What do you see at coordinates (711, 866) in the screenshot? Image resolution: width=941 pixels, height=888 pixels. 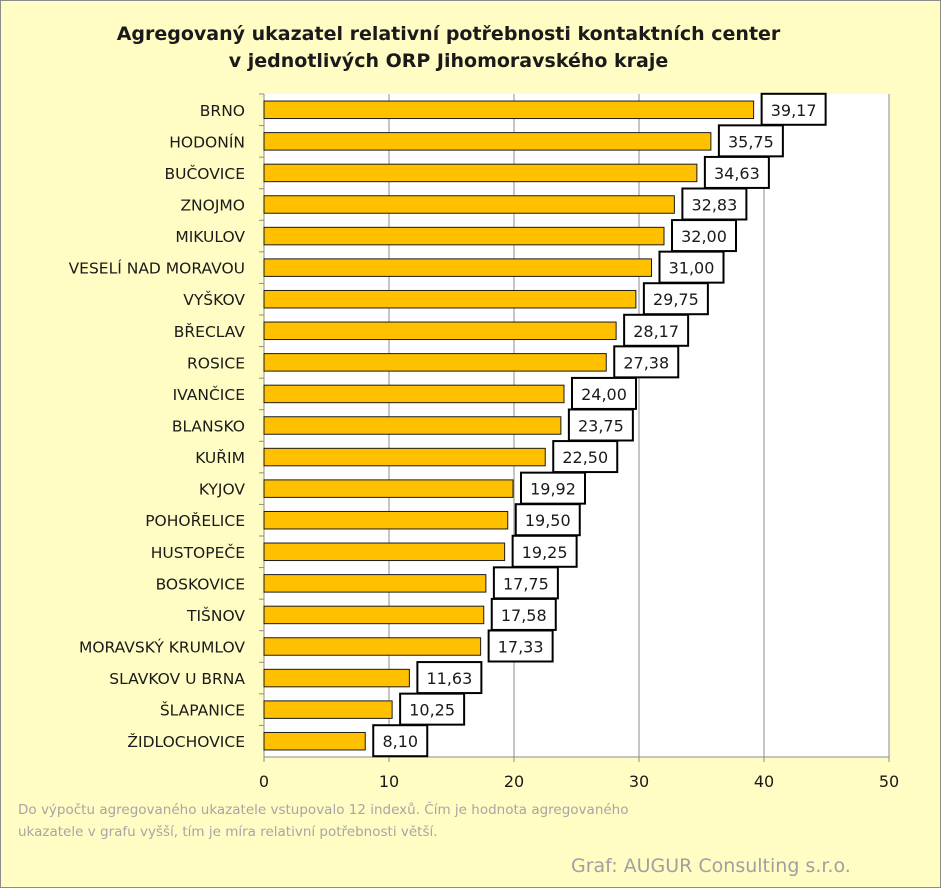 I see `credit-text: Graf: AUGUR Consulting s.r.o.` at bounding box center [711, 866].